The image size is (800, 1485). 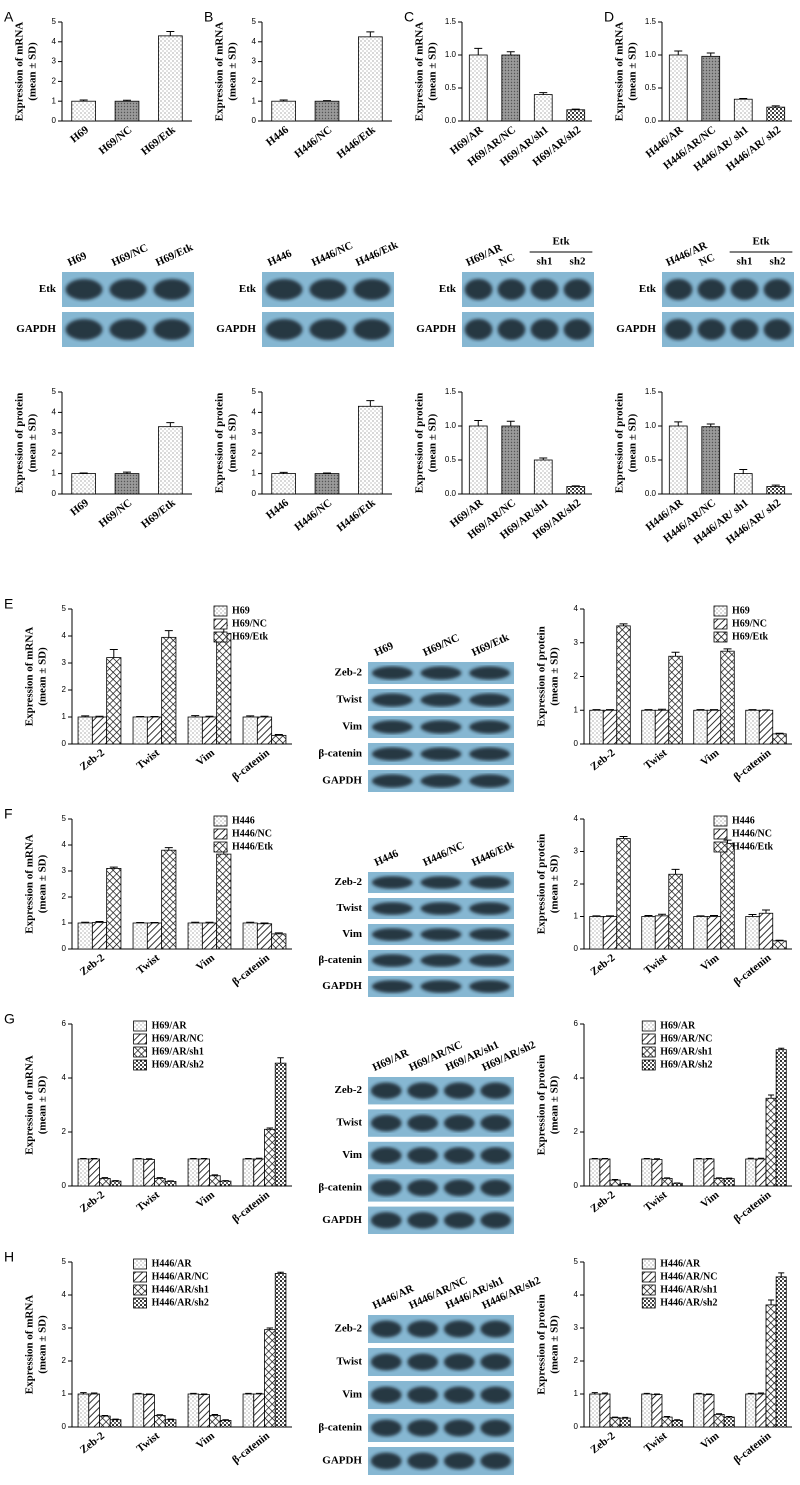 What do you see at coordinates (180, 1289) in the screenshot?
I see `legend-label: H446/AR/sh1` at bounding box center [180, 1289].